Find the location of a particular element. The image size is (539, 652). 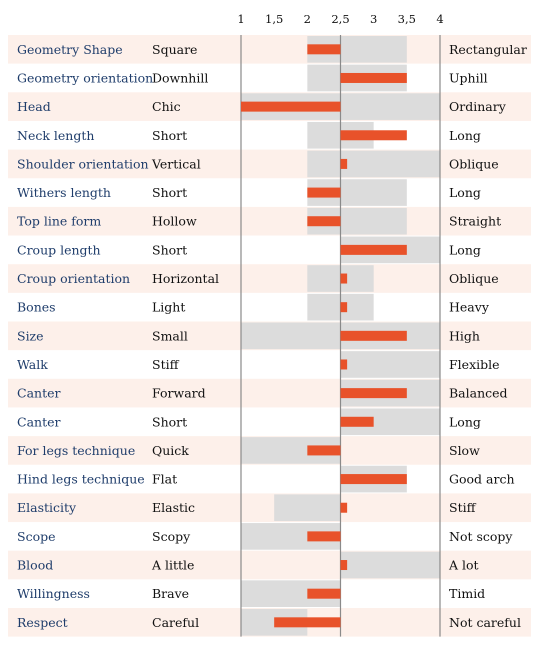

high-label: Heavy is located at coordinates (469, 307).